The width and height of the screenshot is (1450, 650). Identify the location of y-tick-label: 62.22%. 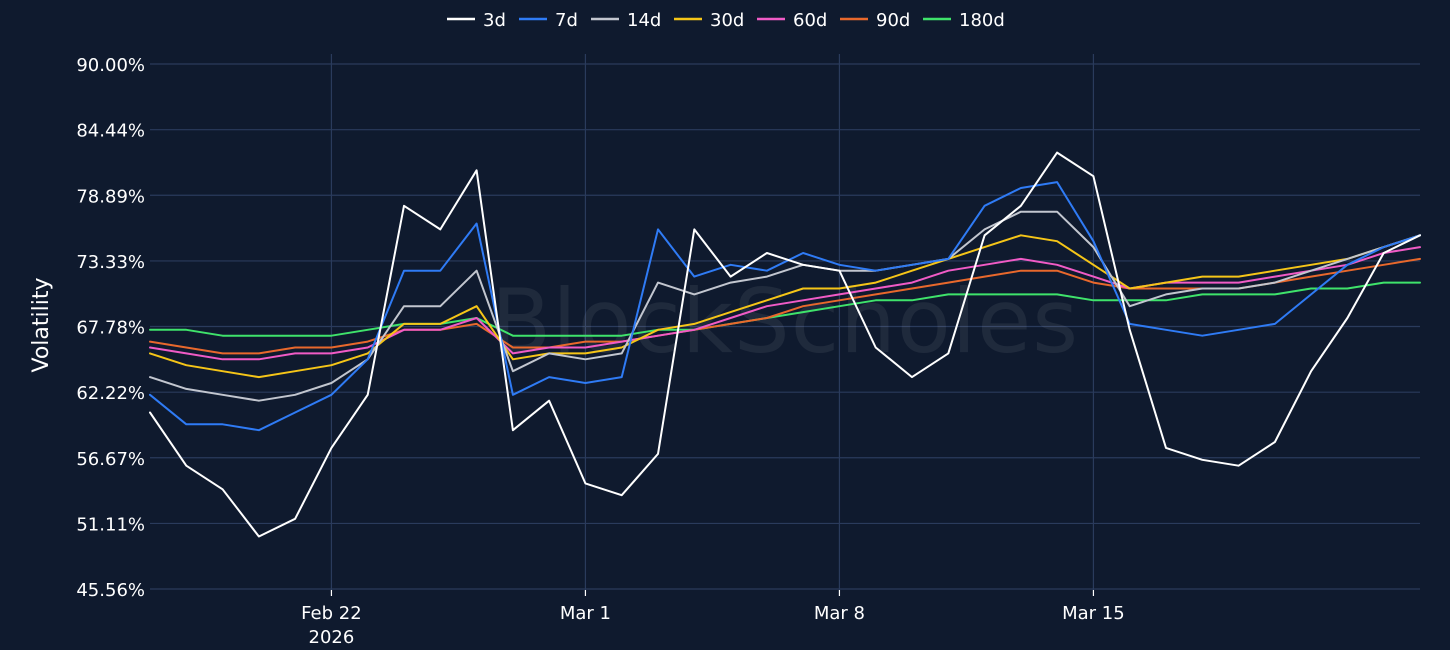
(110, 393).